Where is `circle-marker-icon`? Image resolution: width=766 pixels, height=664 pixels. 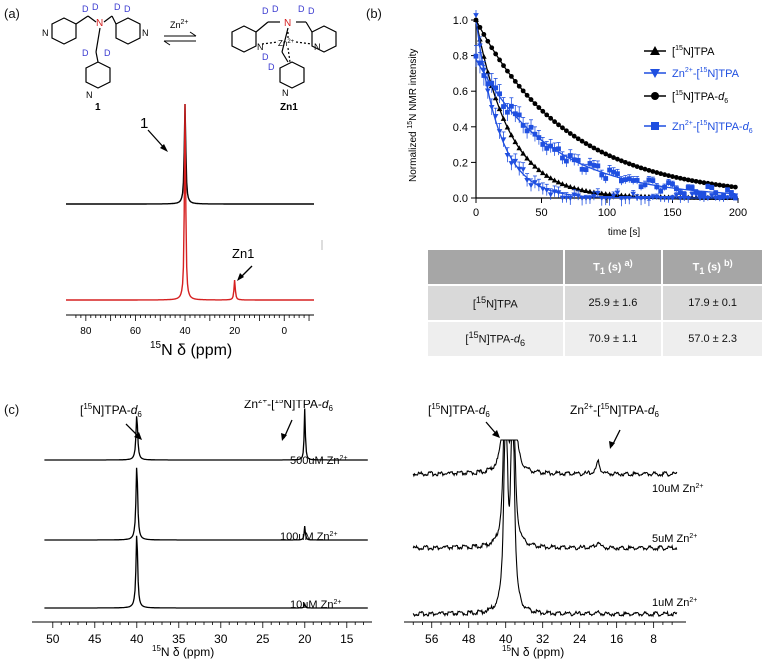 circle-marker-icon is located at coordinates (655, 96).